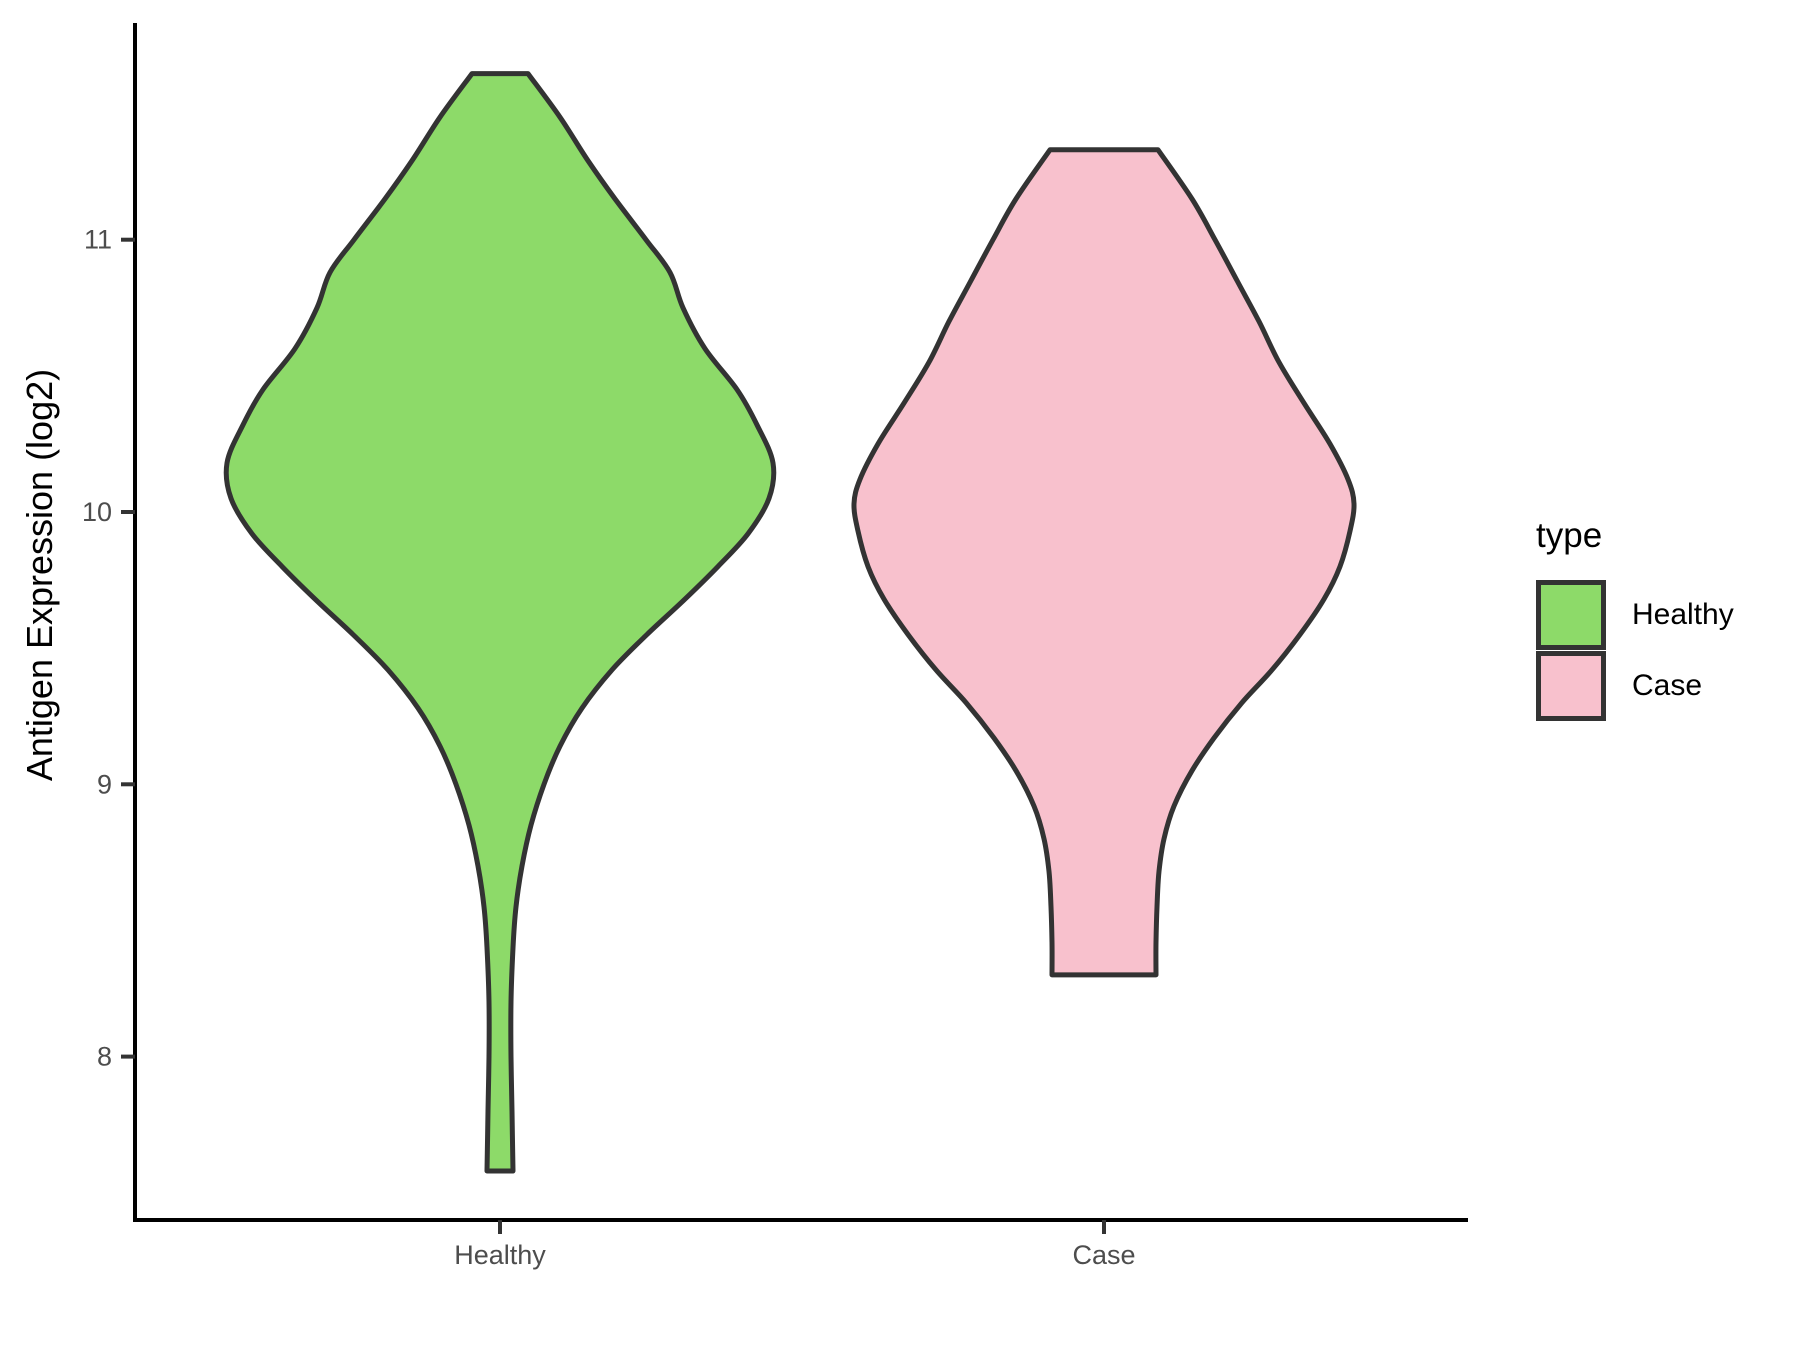 The image size is (1800, 1350). I want to click on legend-label-case: Case, so click(1667, 685).